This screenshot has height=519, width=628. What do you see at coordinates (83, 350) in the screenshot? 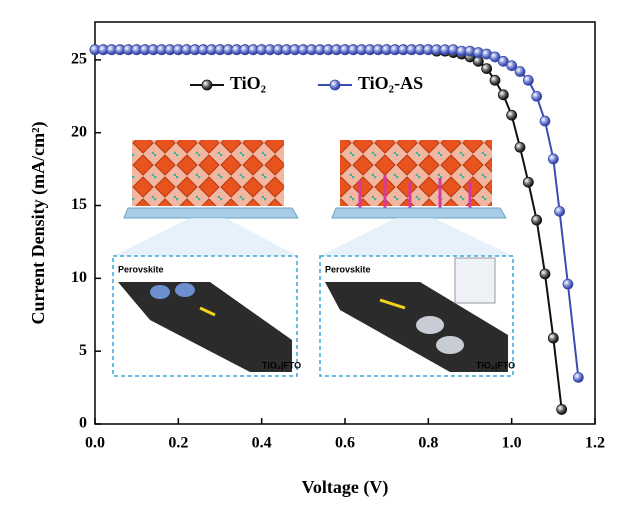
I see `y-tick-label: 5` at bounding box center [83, 350].